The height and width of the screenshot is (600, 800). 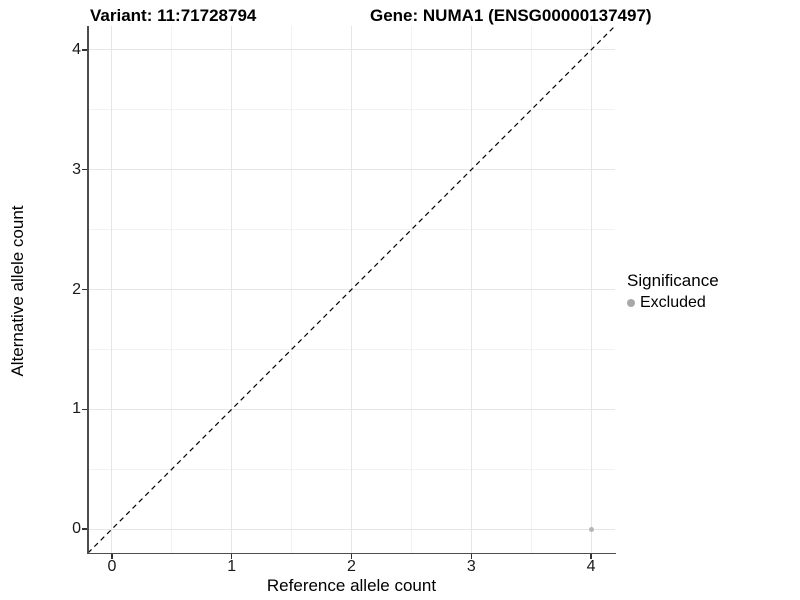 What do you see at coordinates (673, 291) in the screenshot?
I see `legend: Significance Excluded` at bounding box center [673, 291].